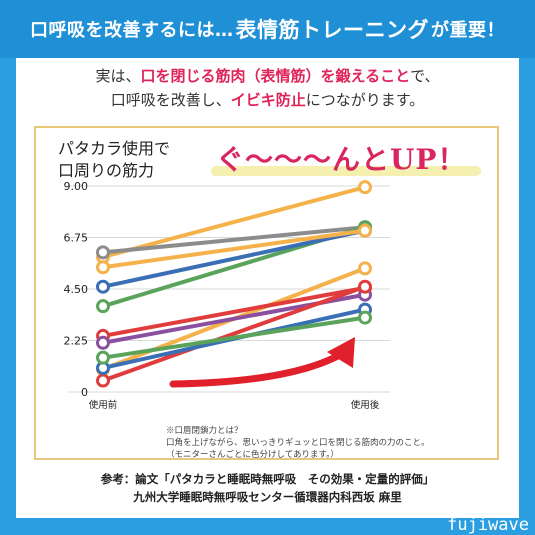 This screenshot has height=535, width=535. Describe the element at coordinates (76, 289) in the screenshot. I see `y-tick-label: 4.50` at that location.